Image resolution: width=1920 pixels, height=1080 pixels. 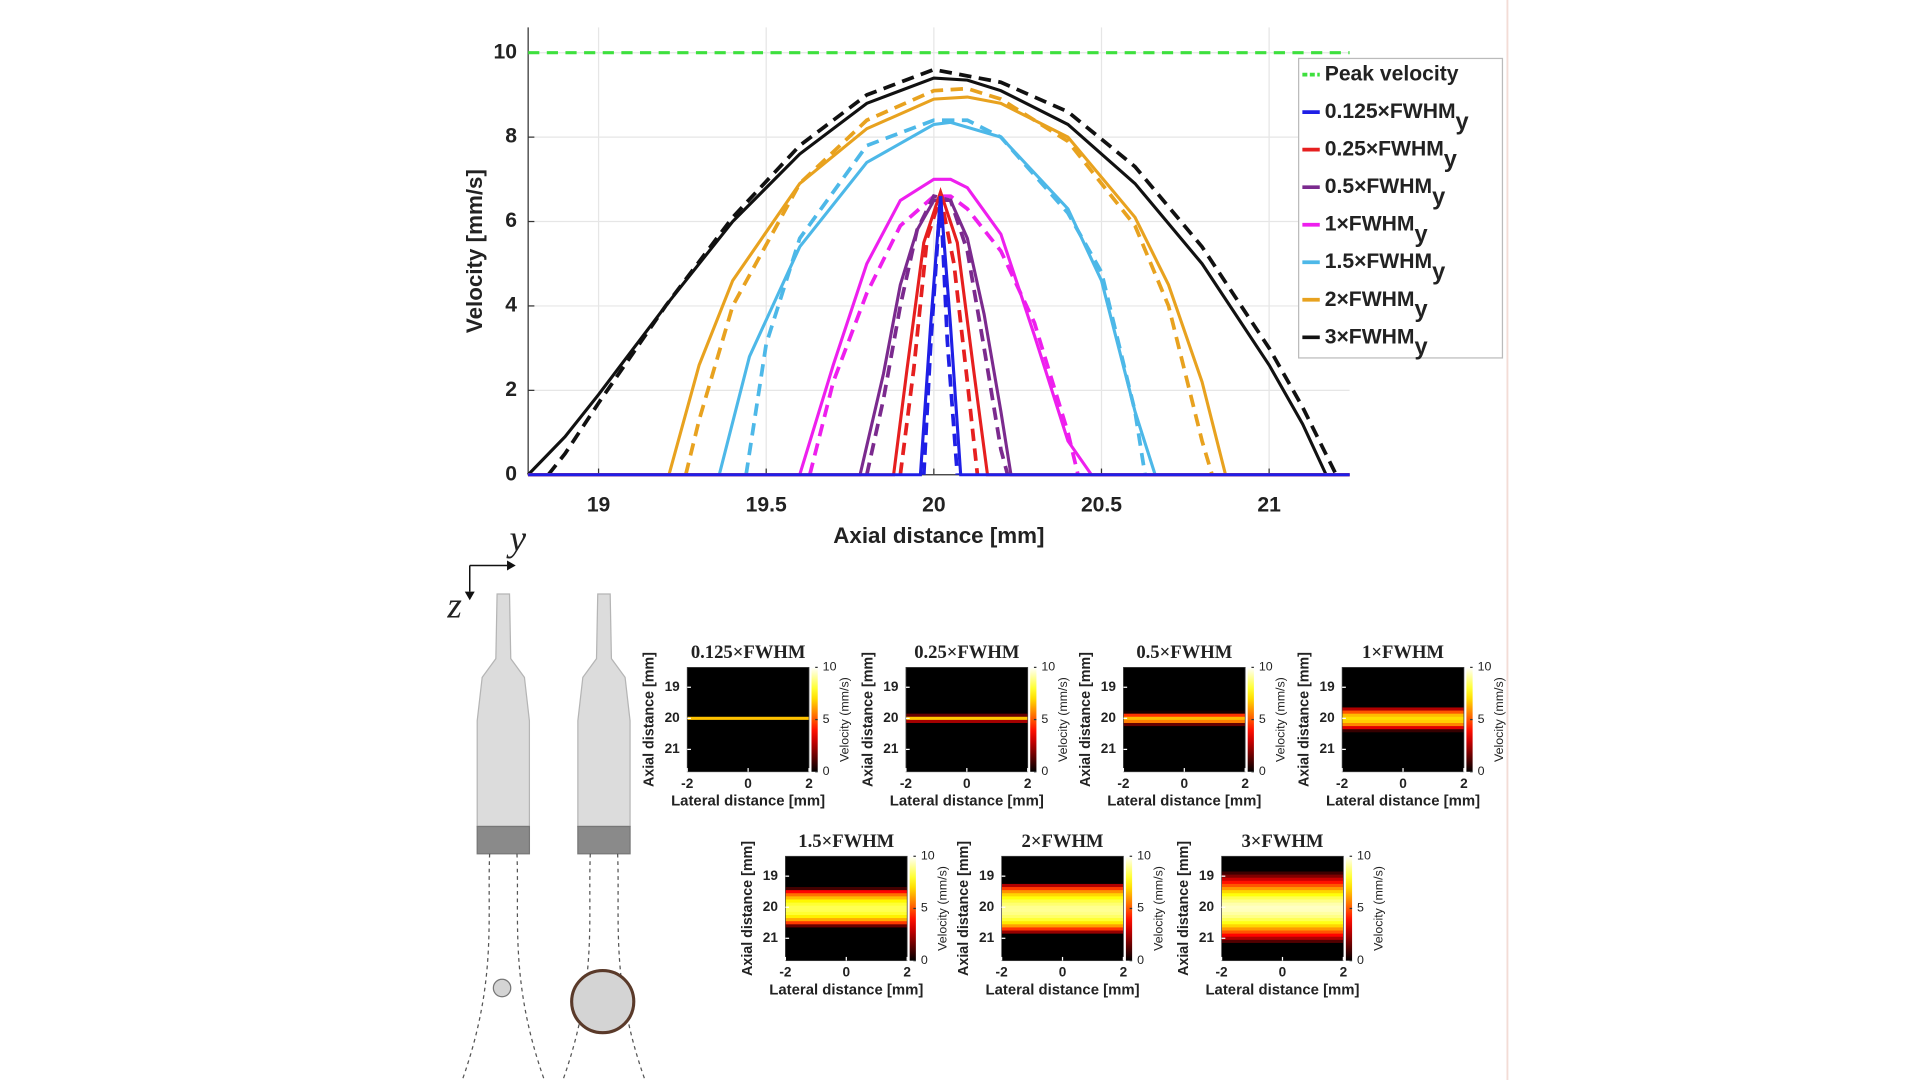 What do you see at coordinates (933, 504) in the screenshot?
I see `x-tick-label: 20` at bounding box center [933, 504].